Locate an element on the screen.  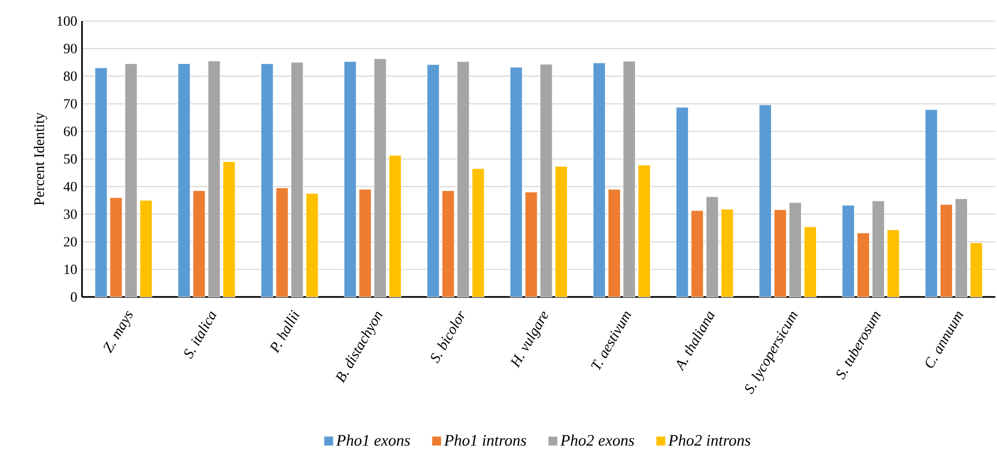
y-tick-label: 90 is located at coordinates (70, 49).